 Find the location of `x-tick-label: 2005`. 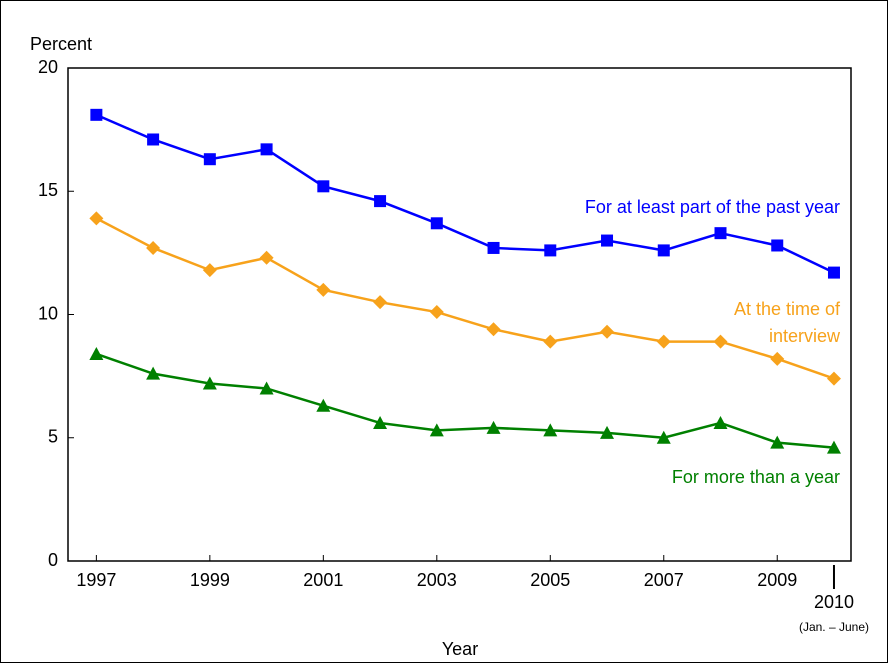

x-tick-label: 2005 is located at coordinates (550, 580).